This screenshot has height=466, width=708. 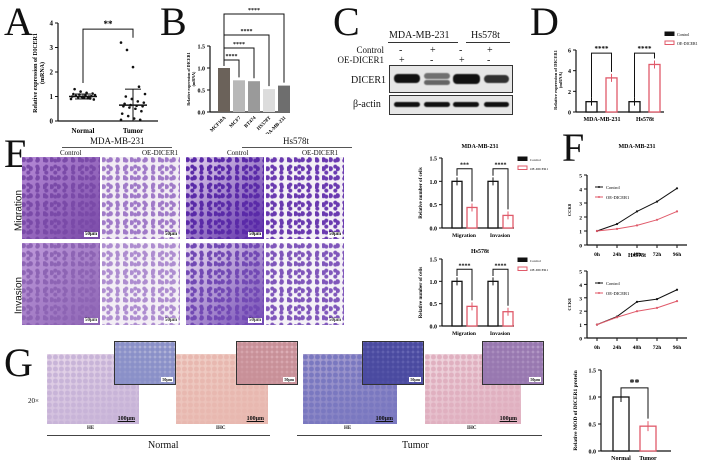 I want to click on treatment-mark: -, so click(x=432, y=60).